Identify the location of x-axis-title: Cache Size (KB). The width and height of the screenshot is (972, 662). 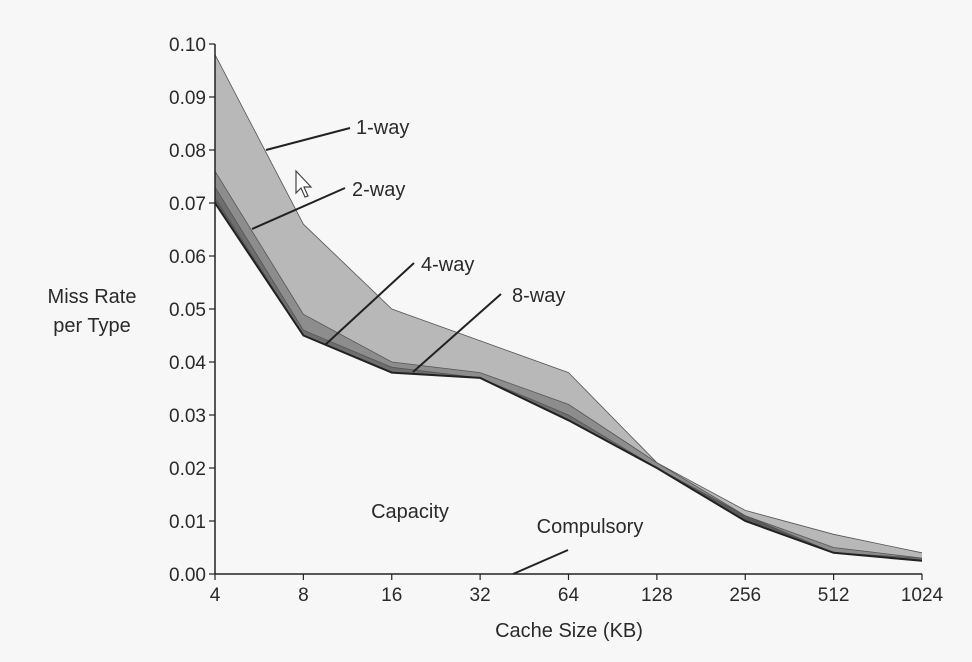
(569, 631).